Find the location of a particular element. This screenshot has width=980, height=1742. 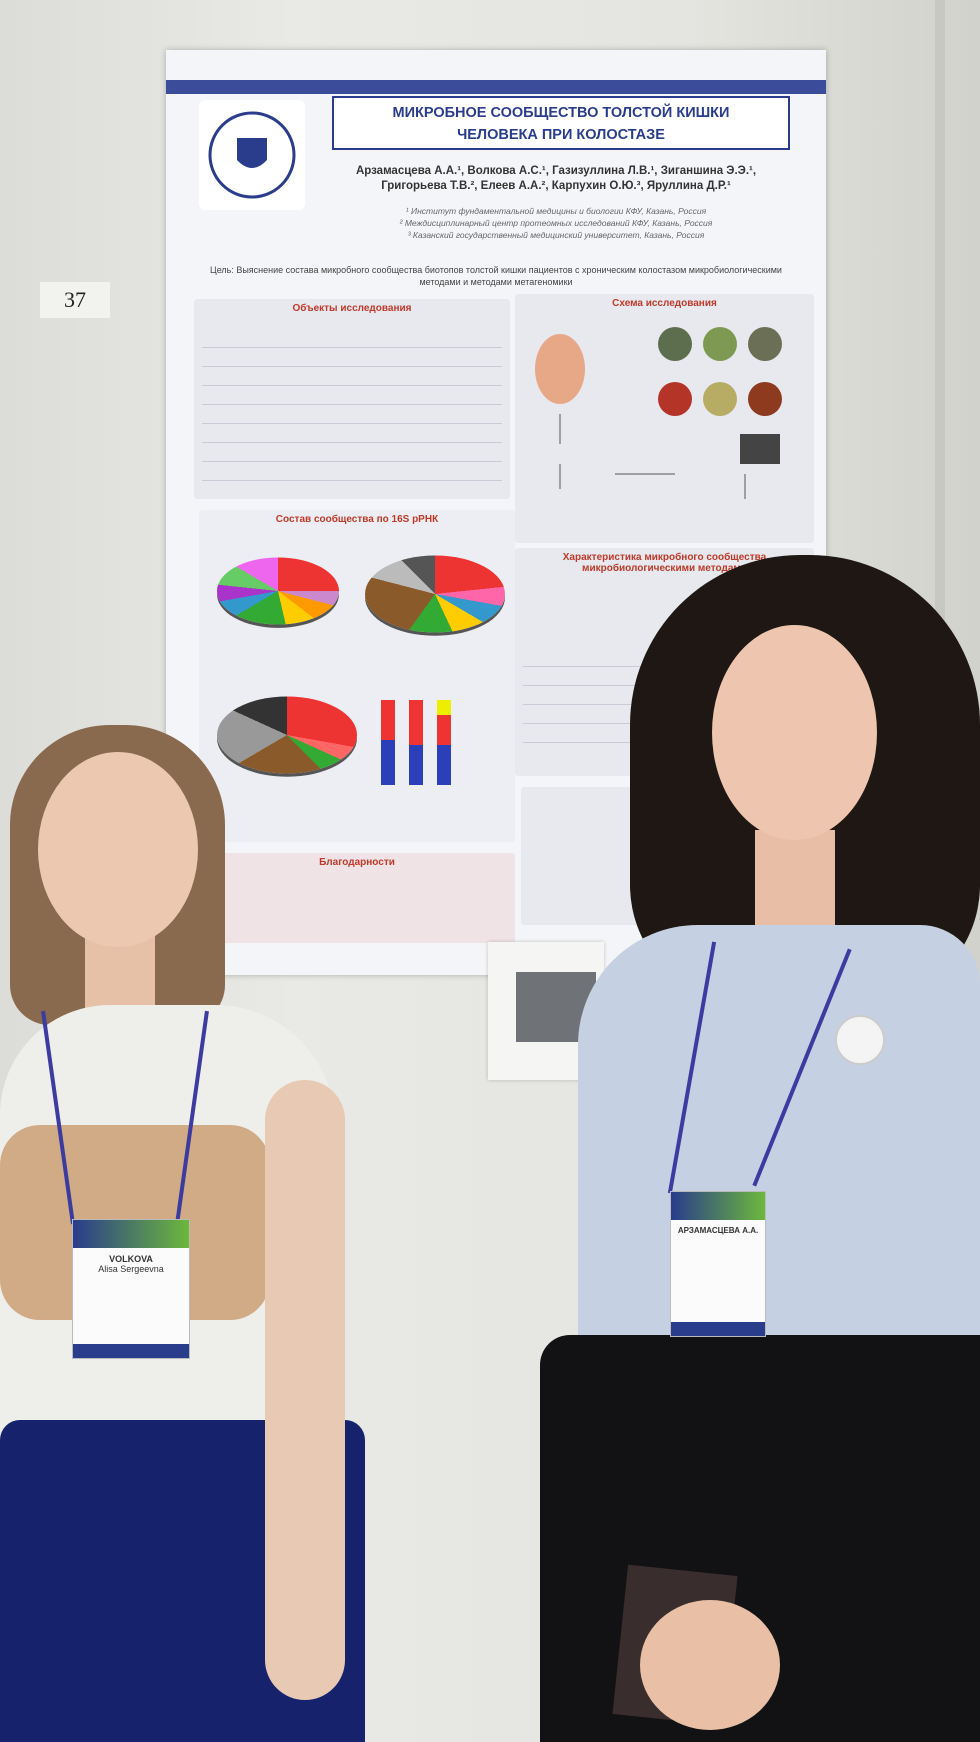

table-rows is located at coordinates (352, 405).